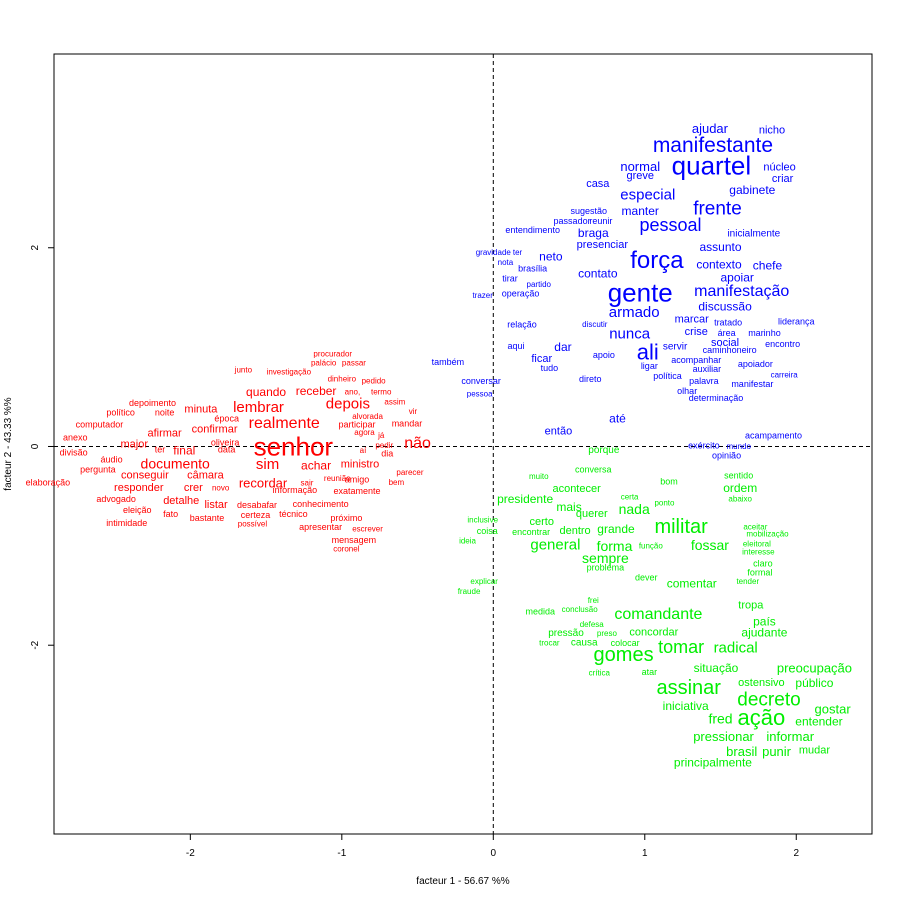 Image resolution: width=900 pixels, height=905 pixels. Describe the element at coordinates (540, 611) in the screenshot. I see `word-point: medida` at that location.